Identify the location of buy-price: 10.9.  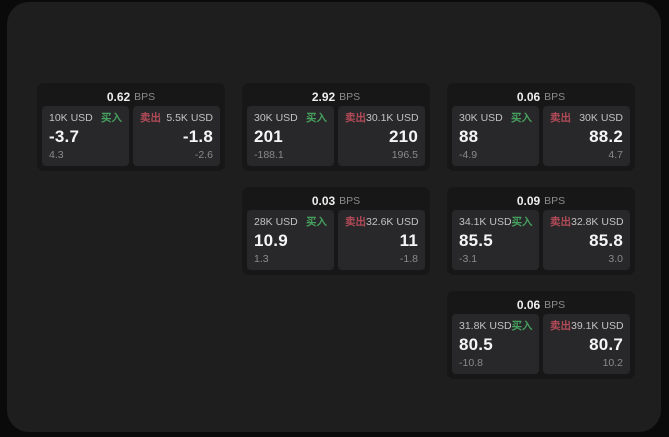
(271, 240).